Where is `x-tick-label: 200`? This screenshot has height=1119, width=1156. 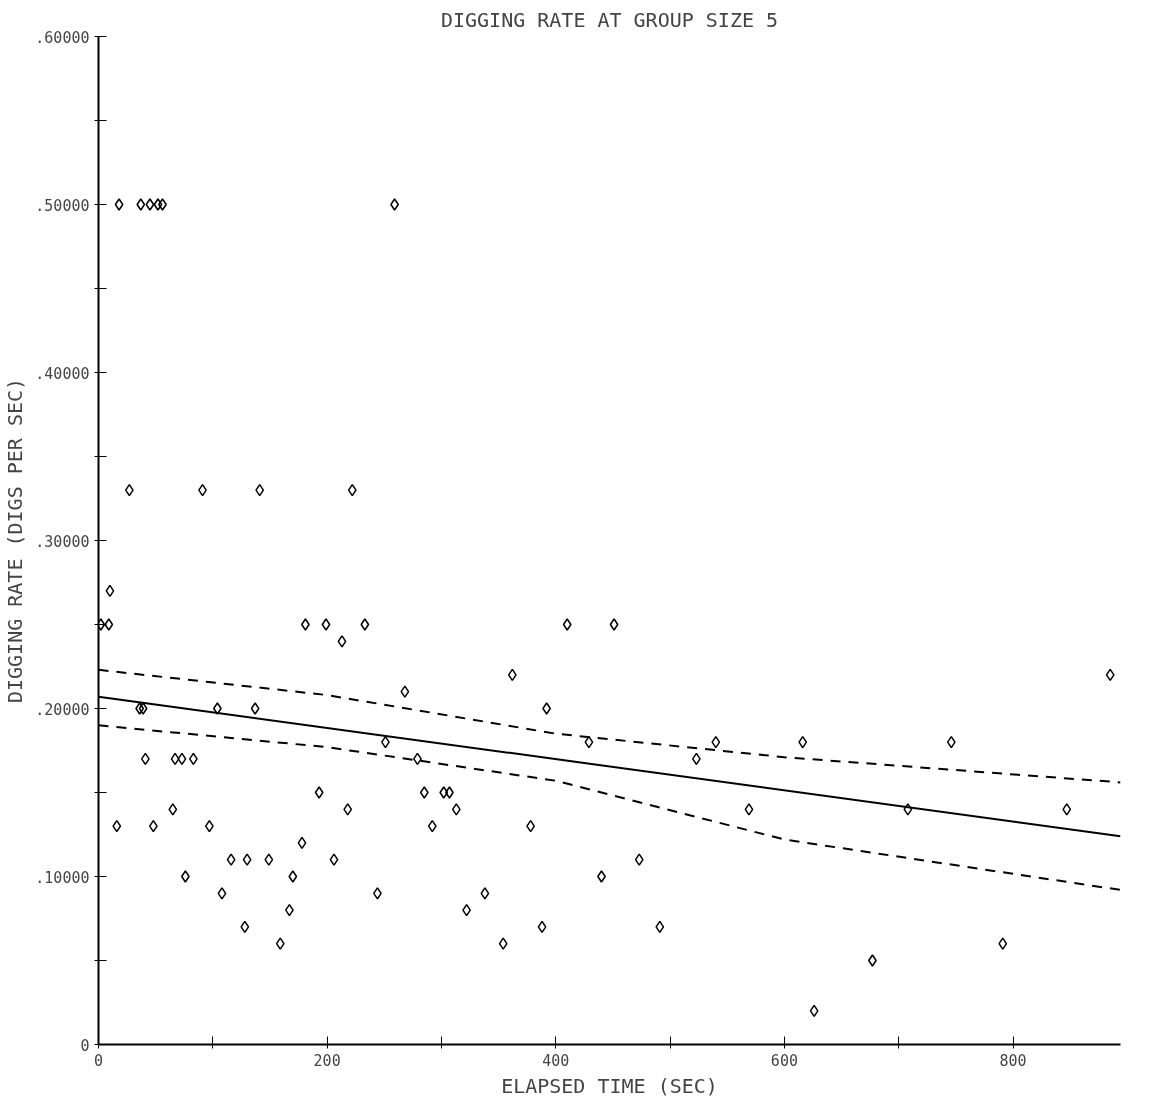
x-tick-label: 200 is located at coordinates (327, 1060).